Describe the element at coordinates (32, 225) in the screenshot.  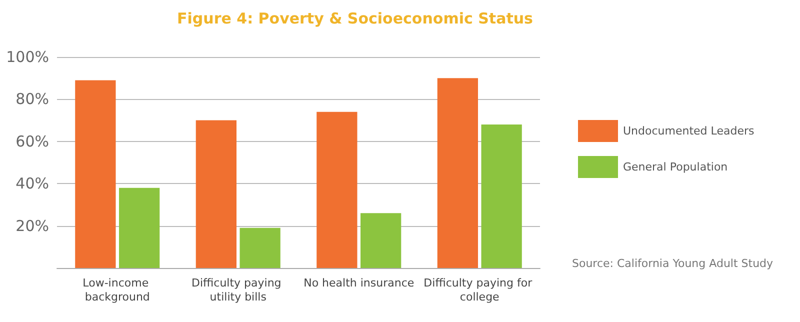
I see `y-tick-label: 20%` at that location.